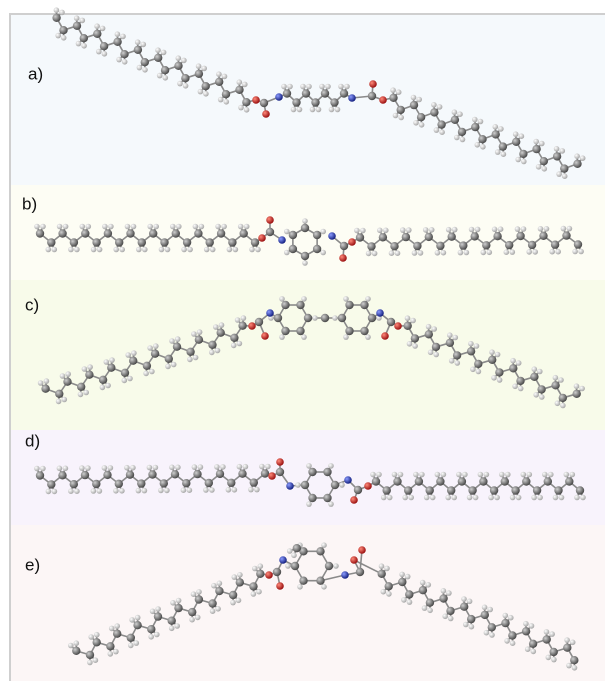 The image size is (605, 681). Describe the element at coordinates (32, 440) in the screenshot. I see `panel-label: d)` at that location.